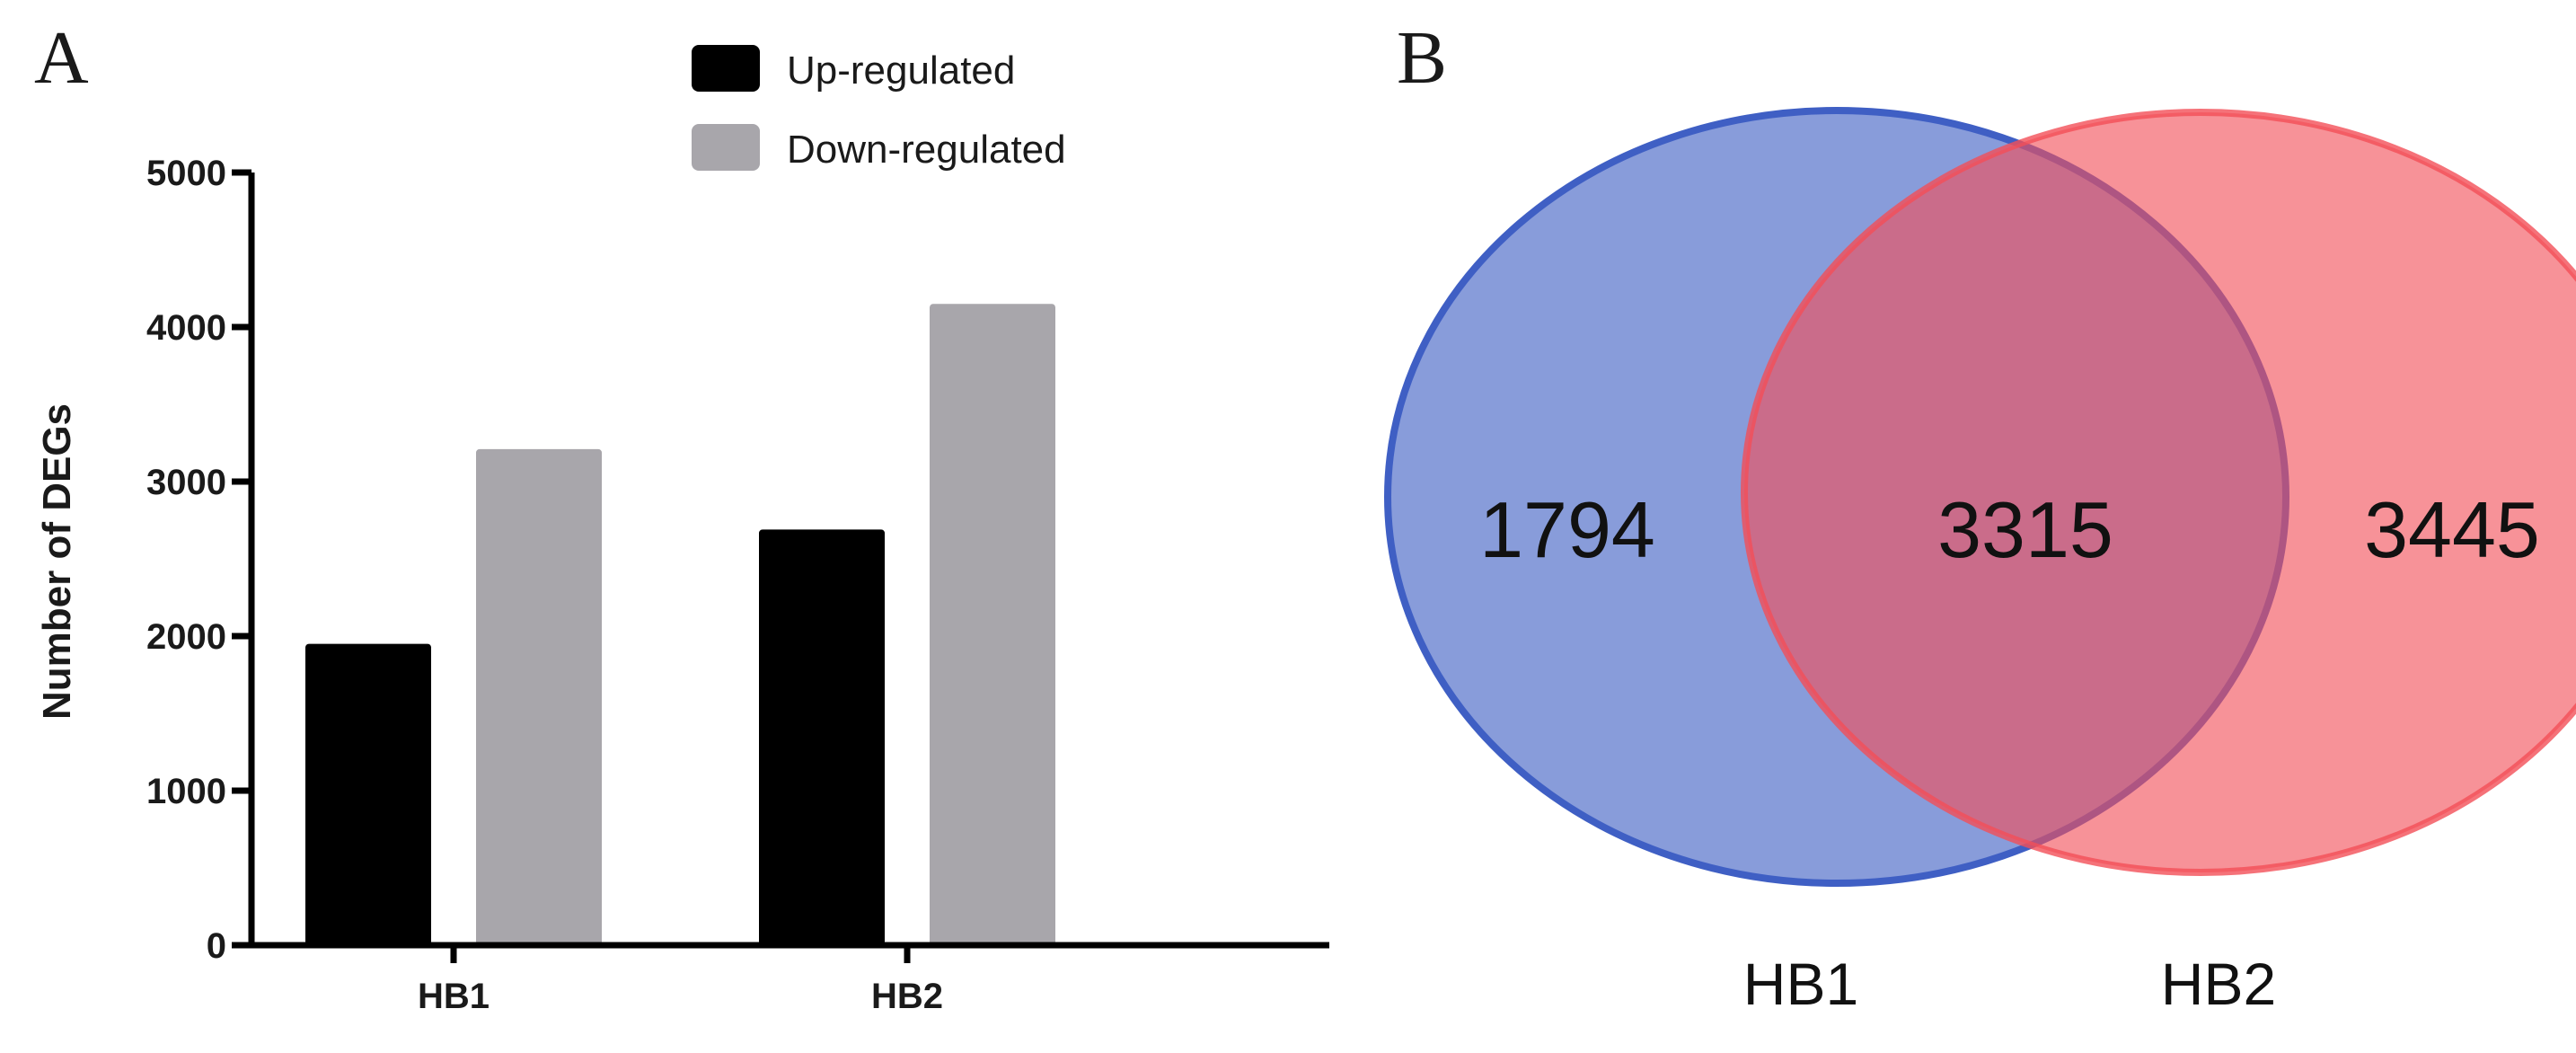 This screenshot has width=2576, height=1053. What do you see at coordinates (901, 71) in the screenshot?
I see `legend-label-up-regulated: Up-regulated` at bounding box center [901, 71].